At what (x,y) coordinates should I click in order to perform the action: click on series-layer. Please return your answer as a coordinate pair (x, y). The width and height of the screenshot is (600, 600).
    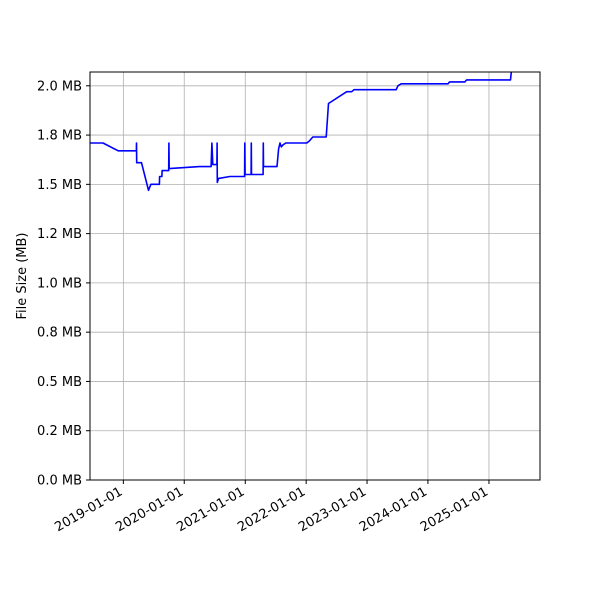
    Looking at the image, I should click on (301, 131).